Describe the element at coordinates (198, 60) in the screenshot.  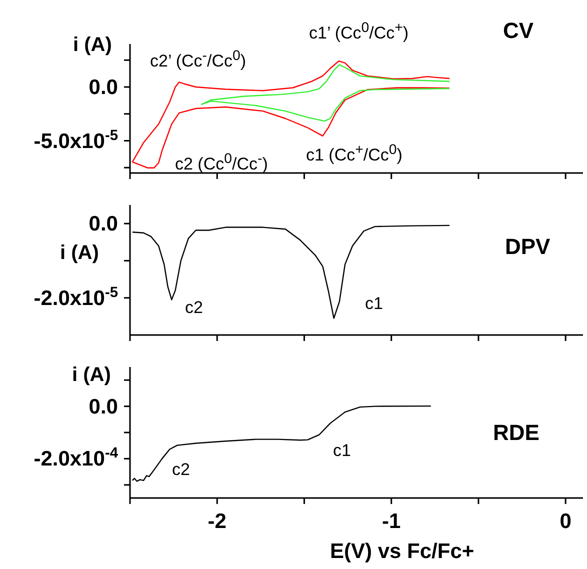
I see `annotation: c2’ (Cc$^{-}$/Cc$^{0}$)` at that location.